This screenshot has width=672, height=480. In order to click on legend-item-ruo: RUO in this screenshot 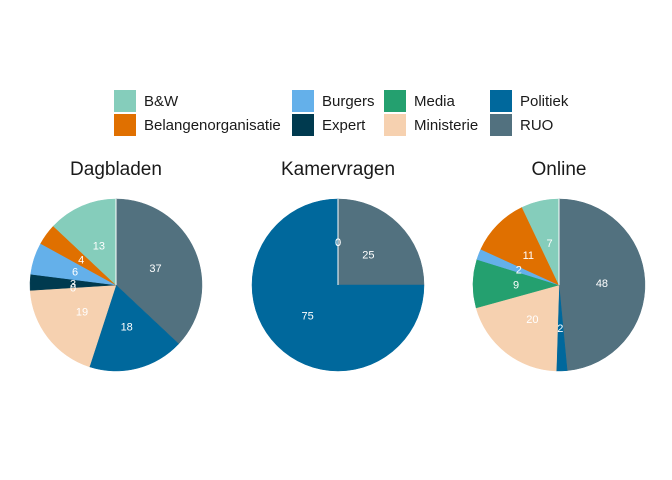, I will do `click(521, 125)`.